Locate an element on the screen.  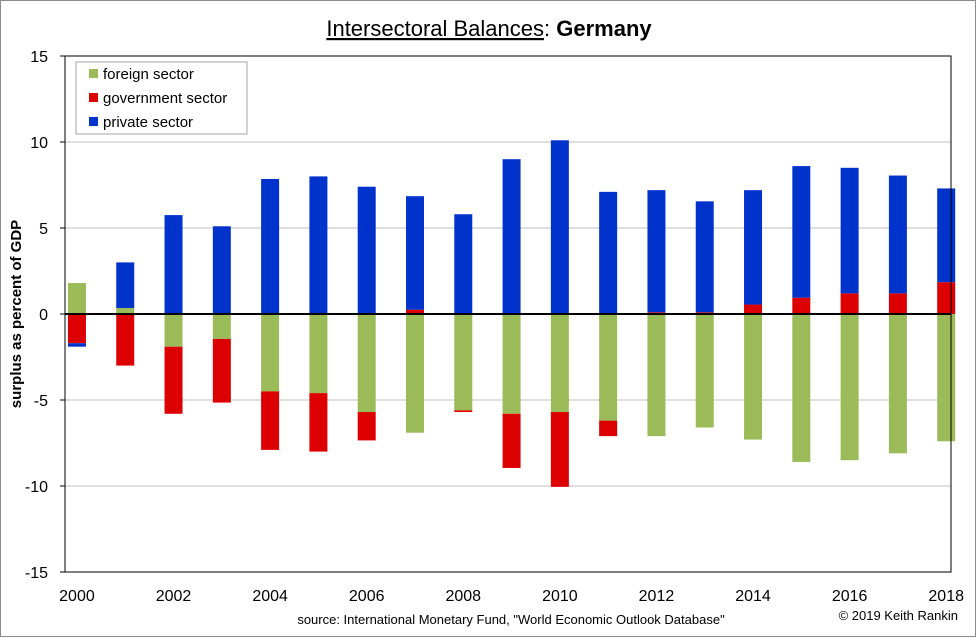
x-tick-label: 2004 is located at coordinates (270, 596).